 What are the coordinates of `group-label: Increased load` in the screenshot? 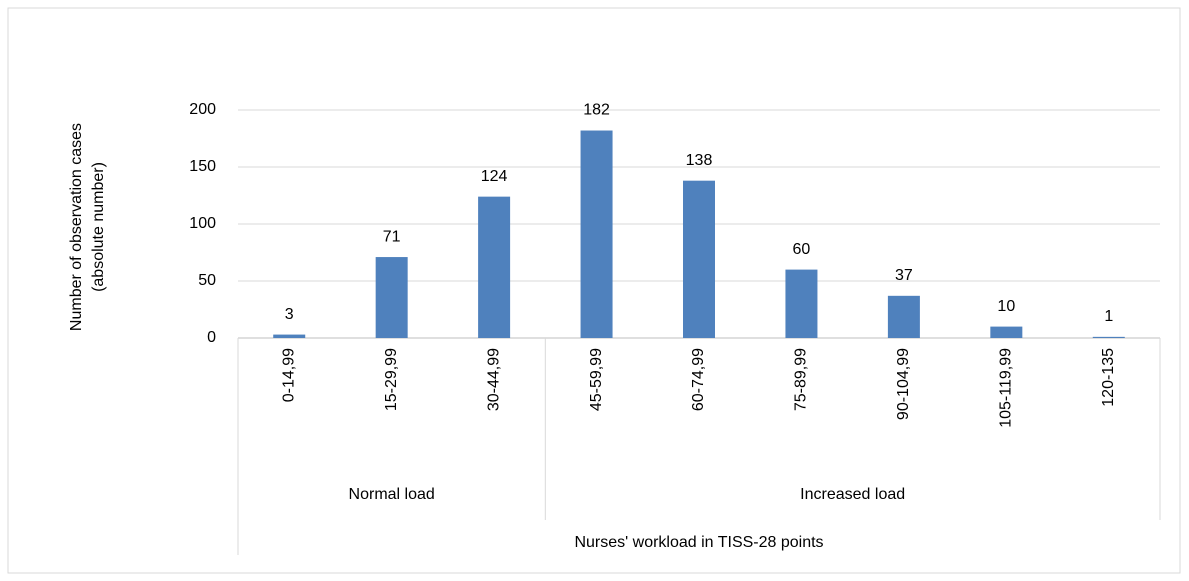 It's located at (852, 494).